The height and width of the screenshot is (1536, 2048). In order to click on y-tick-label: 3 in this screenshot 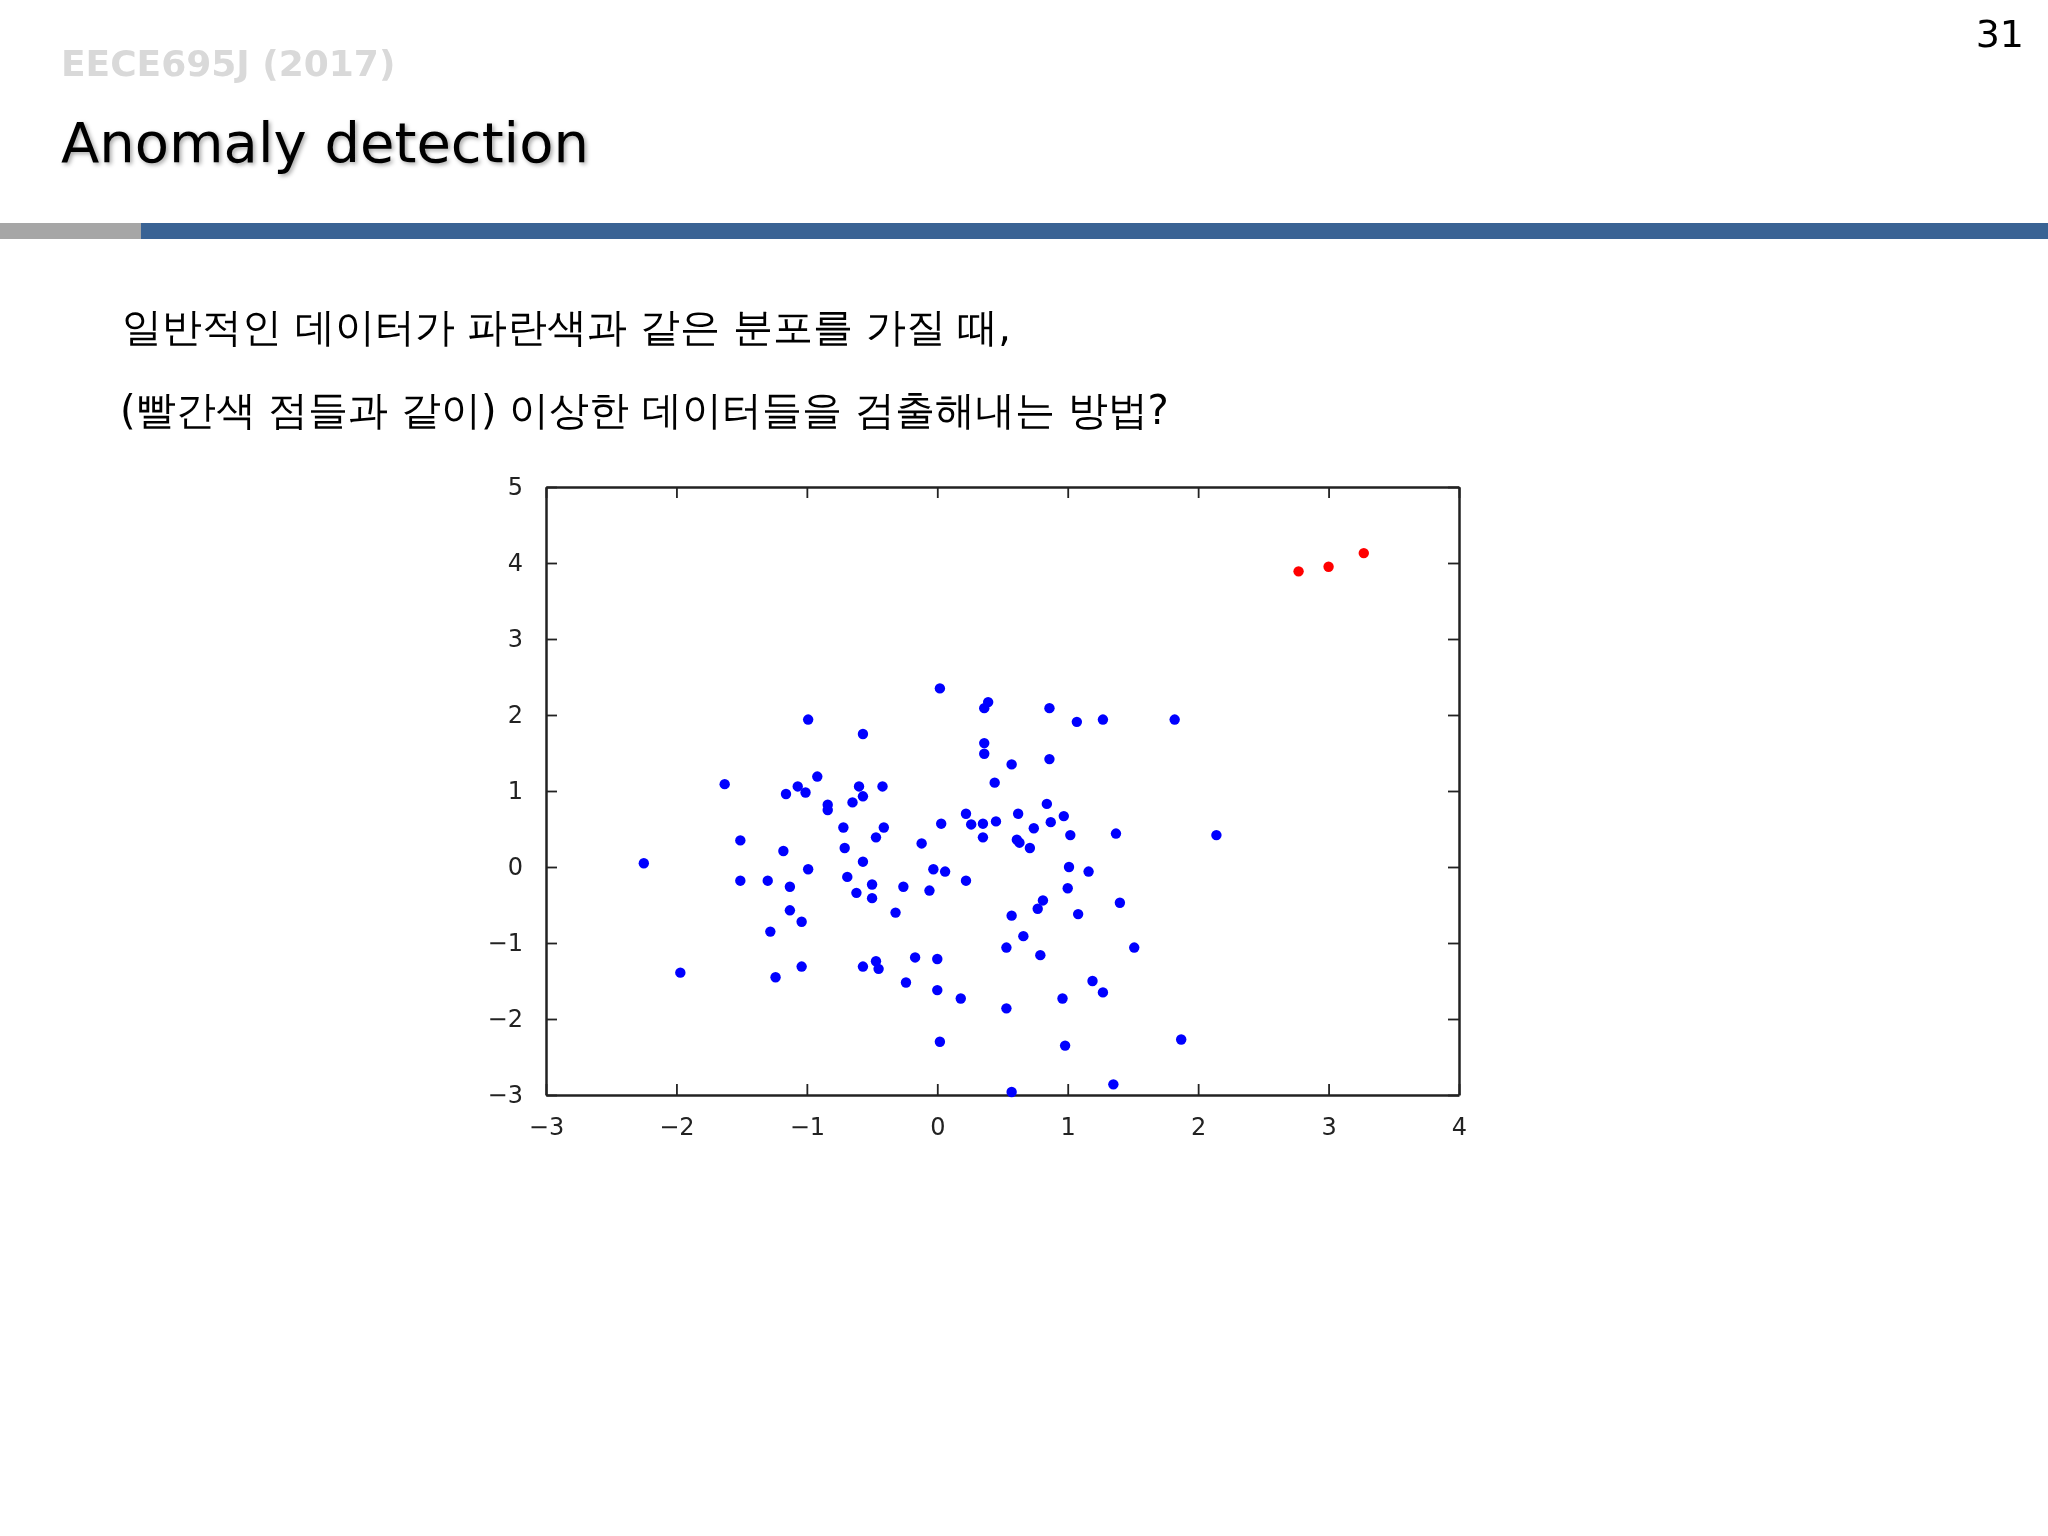, I will do `click(515, 639)`.